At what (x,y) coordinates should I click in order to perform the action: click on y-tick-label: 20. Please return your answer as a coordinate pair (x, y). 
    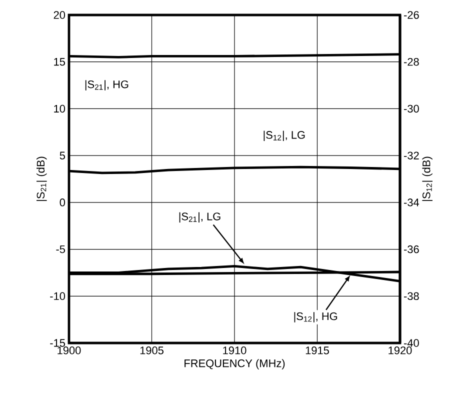
    Looking at the image, I should click on (60, 15).